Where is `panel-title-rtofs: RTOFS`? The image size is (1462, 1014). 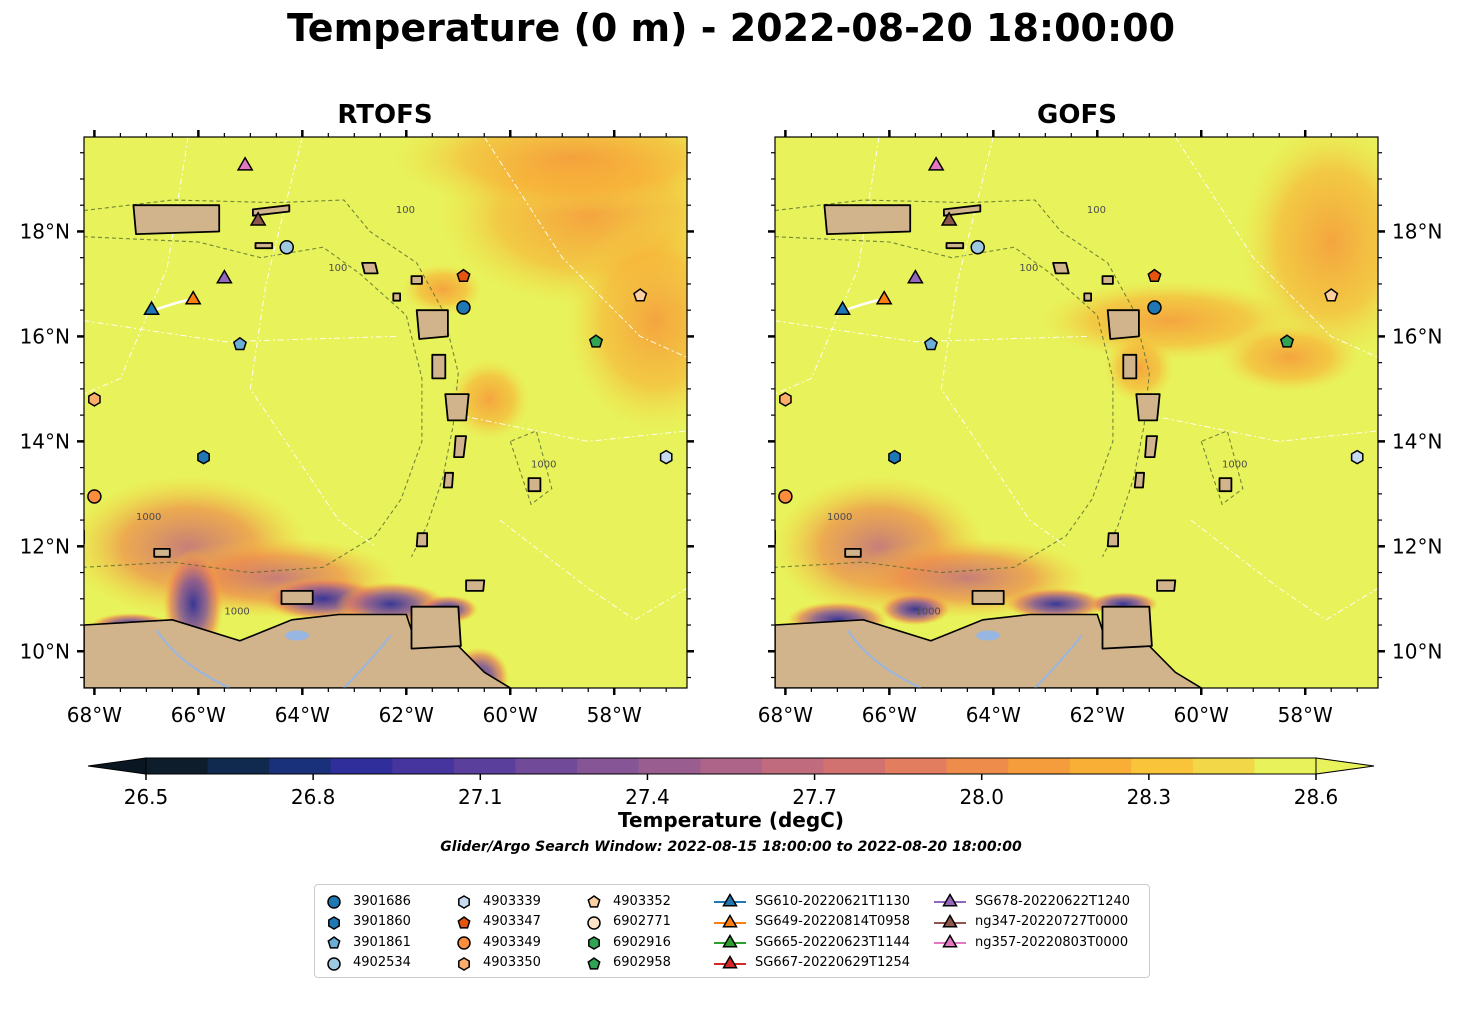 panel-title-rtofs: RTOFS is located at coordinates (385, 115).